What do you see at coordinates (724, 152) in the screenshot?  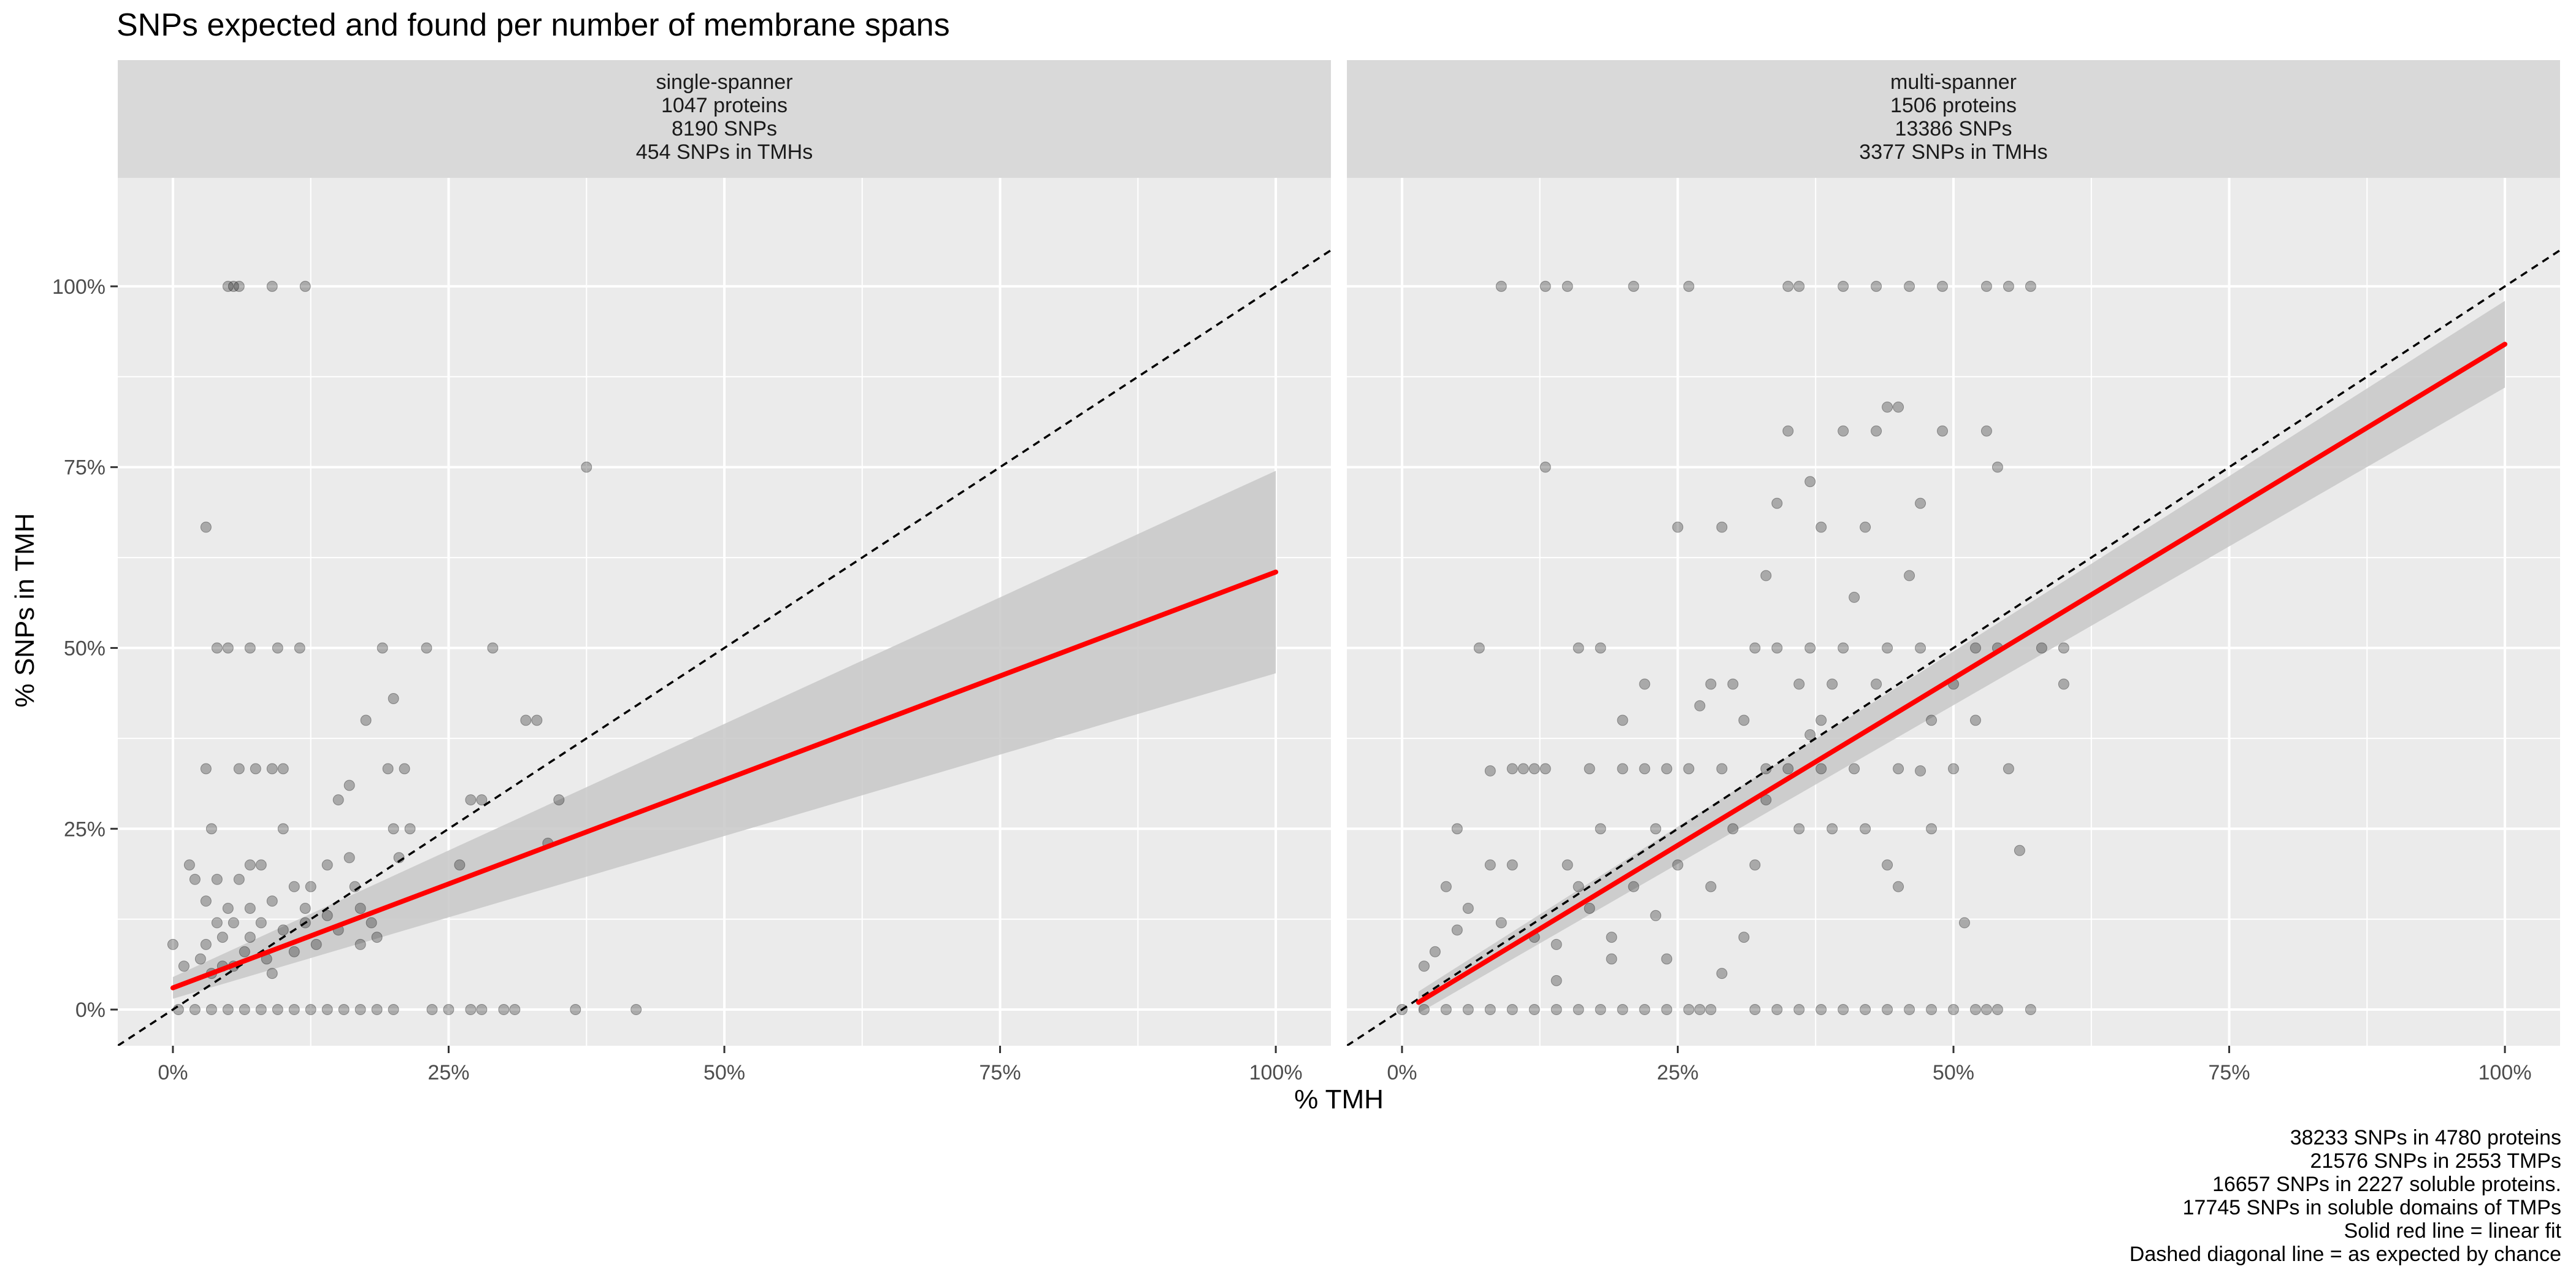 I see `strip-label-line: 454 SNPs in TMHs` at bounding box center [724, 152].